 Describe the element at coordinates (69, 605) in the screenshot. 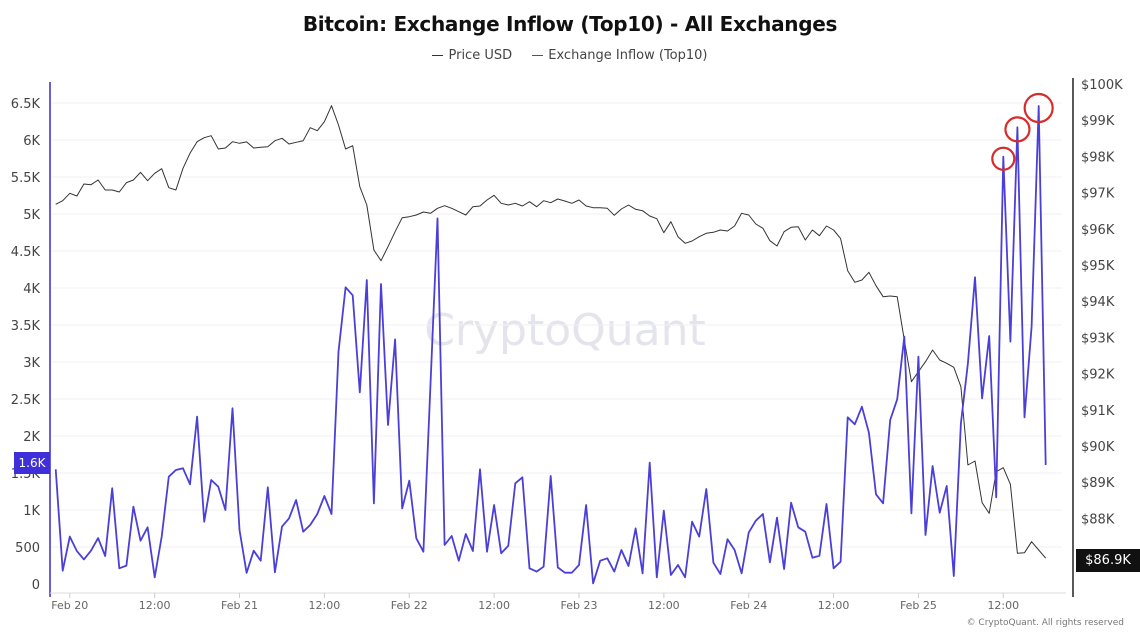

I see `x-axis-tick-label: Feb 20` at that location.